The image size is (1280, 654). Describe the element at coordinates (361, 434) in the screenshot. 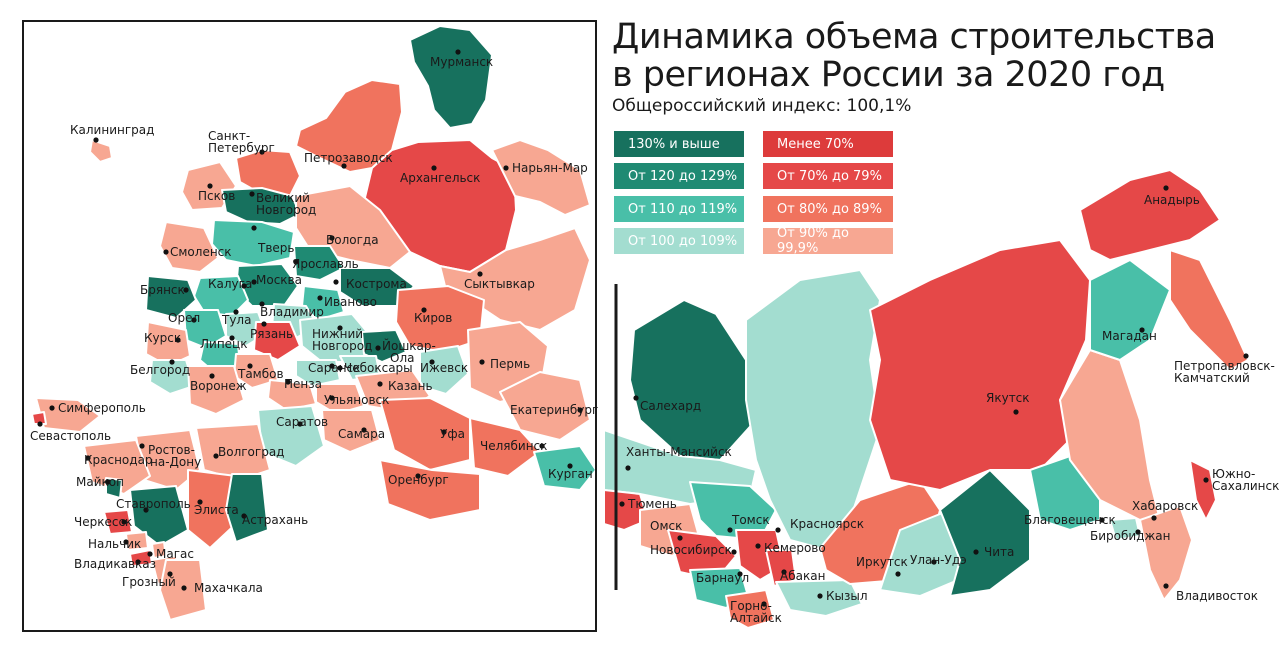

I see `city-label-samara: Самара` at that location.